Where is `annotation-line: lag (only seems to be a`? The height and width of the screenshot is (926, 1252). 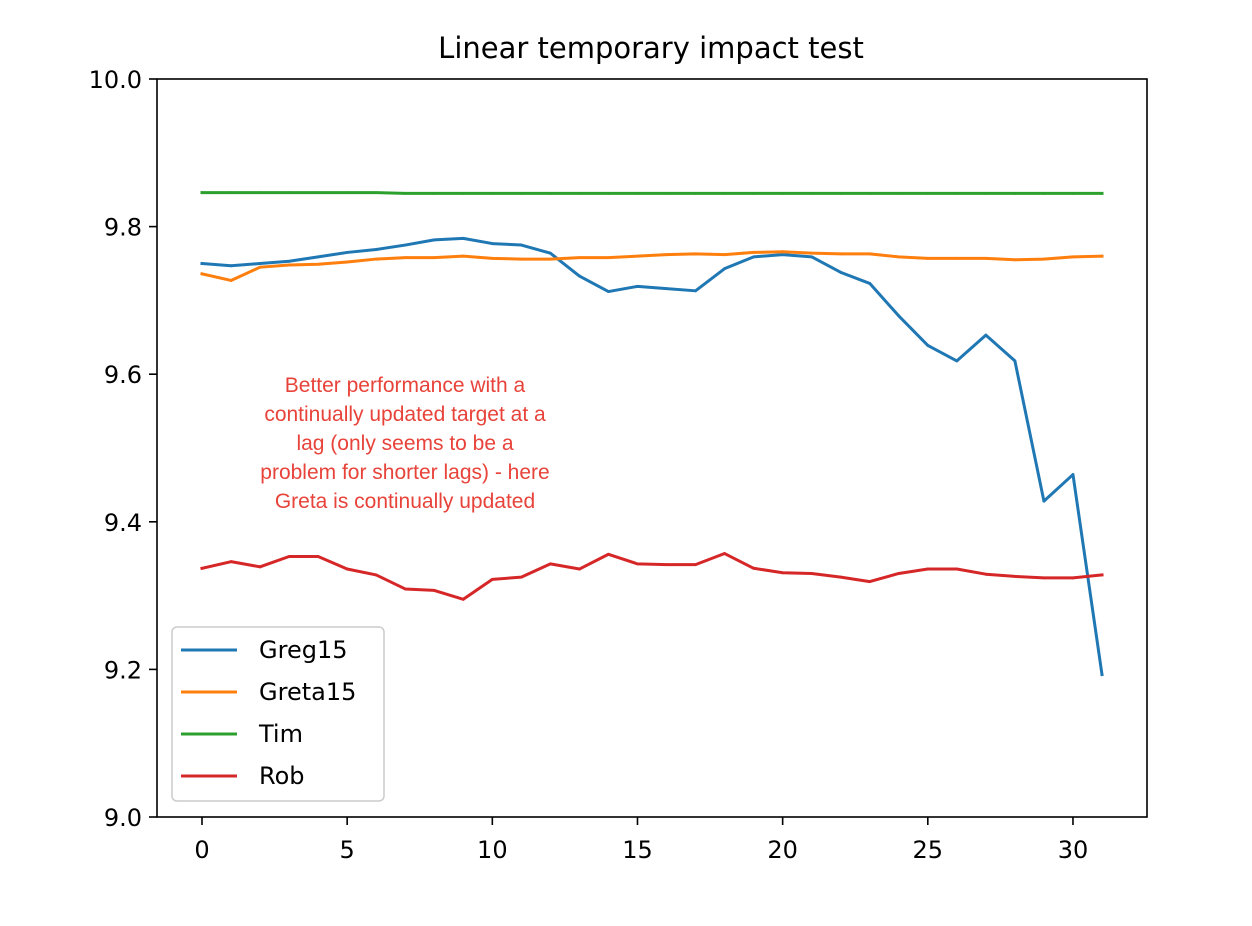
annotation-line: lag (only seems to be a is located at coordinates (404, 443).